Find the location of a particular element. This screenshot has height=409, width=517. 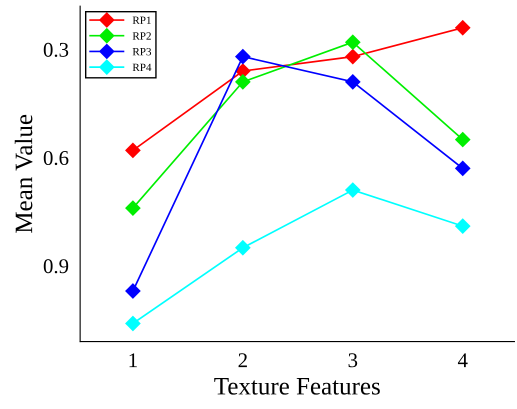

x-tick-label: 2 is located at coordinates (242, 360).